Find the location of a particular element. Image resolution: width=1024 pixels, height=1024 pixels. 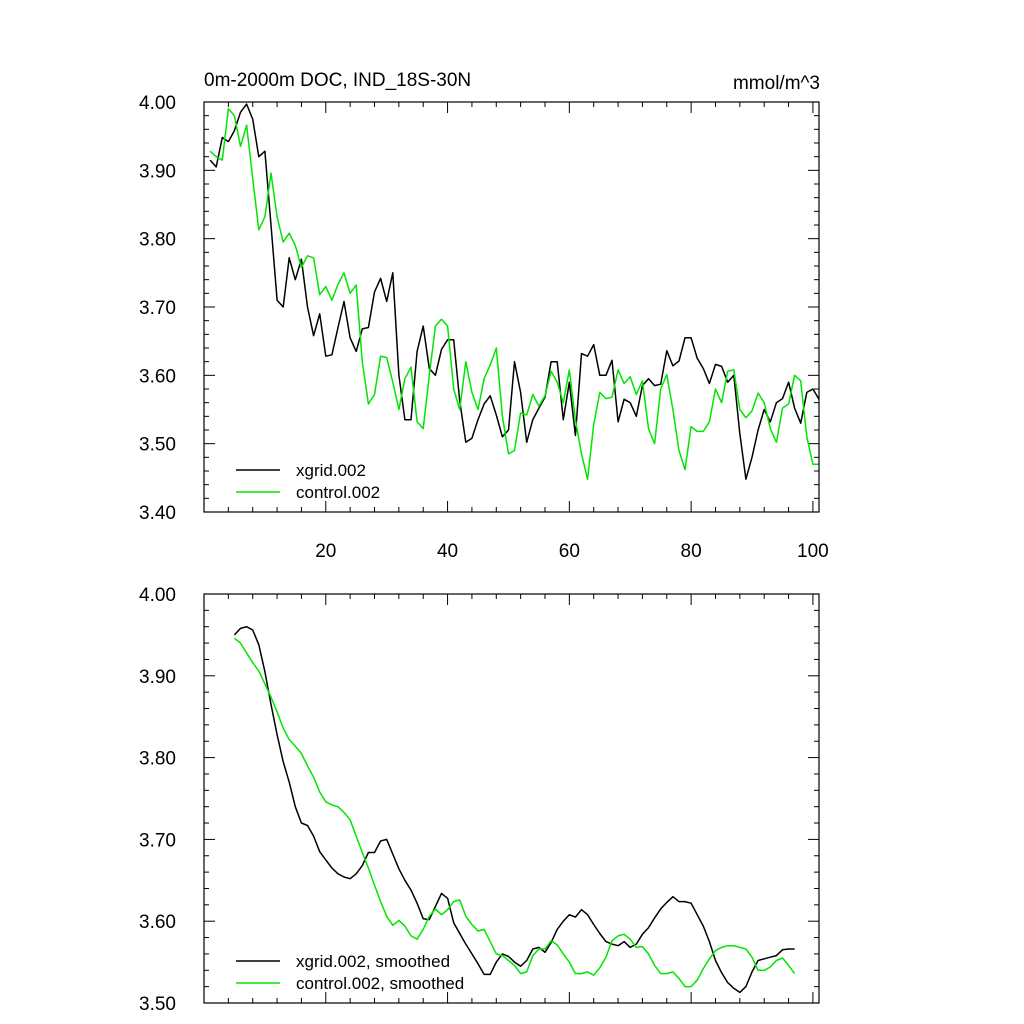

top-panel-title: 0m-2000m DOC, IND_18S-30N is located at coordinates (337, 80).